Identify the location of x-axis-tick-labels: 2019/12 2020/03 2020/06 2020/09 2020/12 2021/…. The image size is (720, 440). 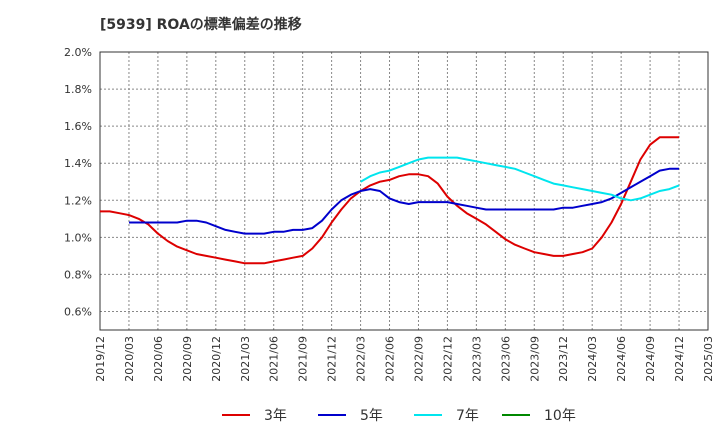
(404, 359).